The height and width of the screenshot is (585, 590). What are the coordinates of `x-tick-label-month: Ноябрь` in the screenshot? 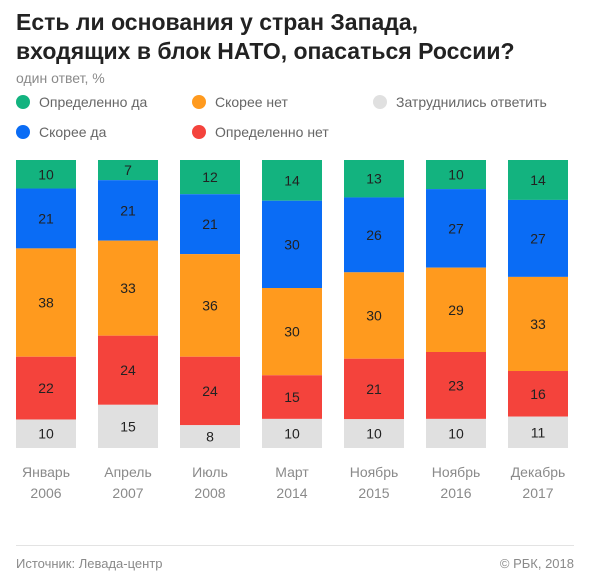 It's located at (456, 472).